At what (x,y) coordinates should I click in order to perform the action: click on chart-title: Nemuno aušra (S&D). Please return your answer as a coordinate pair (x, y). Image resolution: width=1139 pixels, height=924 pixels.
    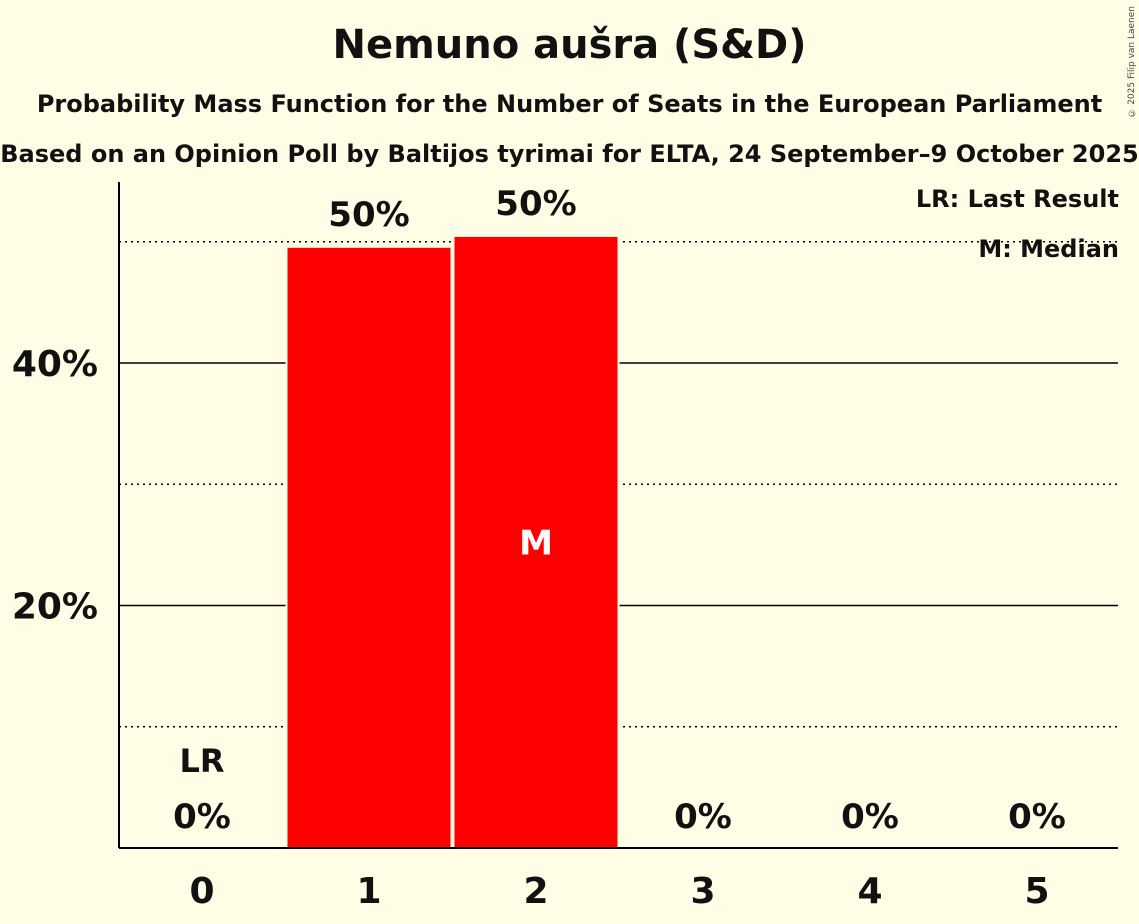
    Looking at the image, I should click on (569, 45).